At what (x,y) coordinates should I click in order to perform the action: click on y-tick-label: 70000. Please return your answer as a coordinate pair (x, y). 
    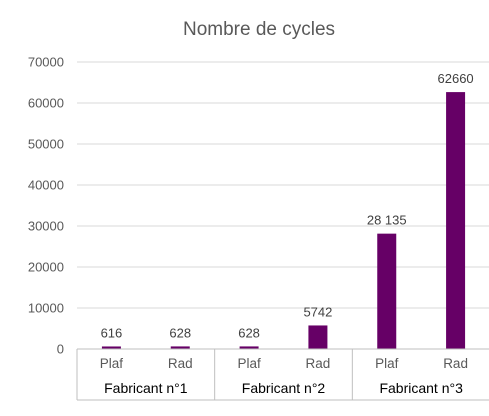
    Looking at the image, I should click on (46, 62).